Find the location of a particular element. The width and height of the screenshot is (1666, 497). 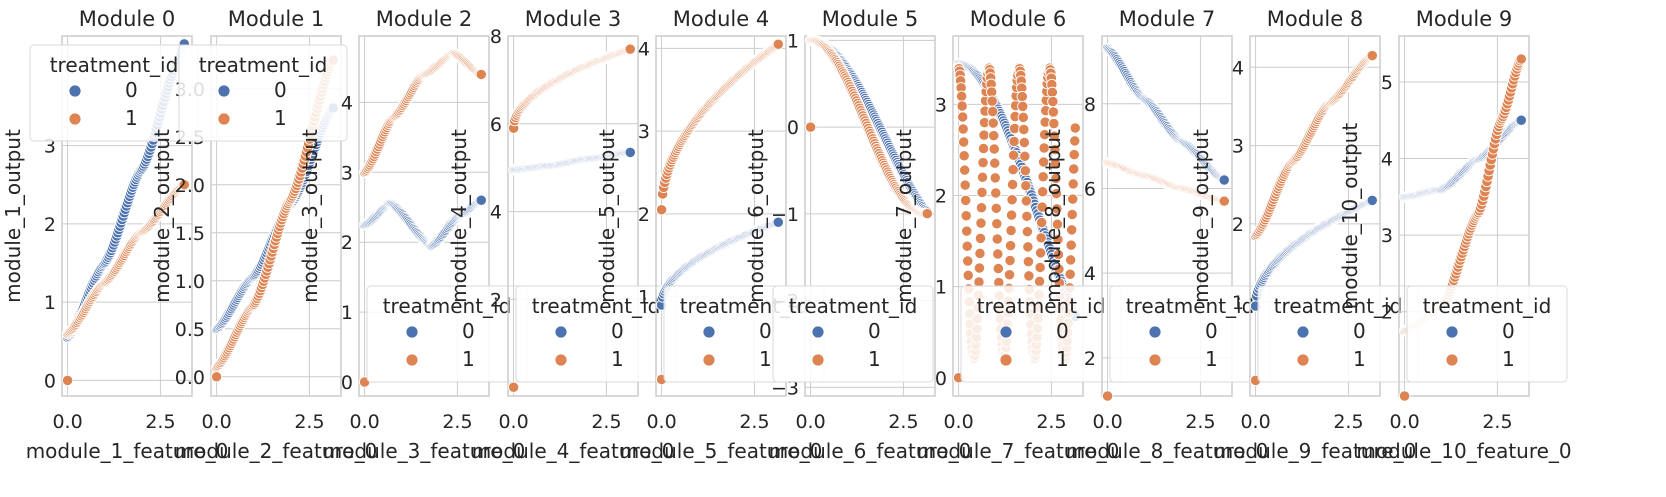

y-tick-label: 1.0 is located at coordinates (190, 282).